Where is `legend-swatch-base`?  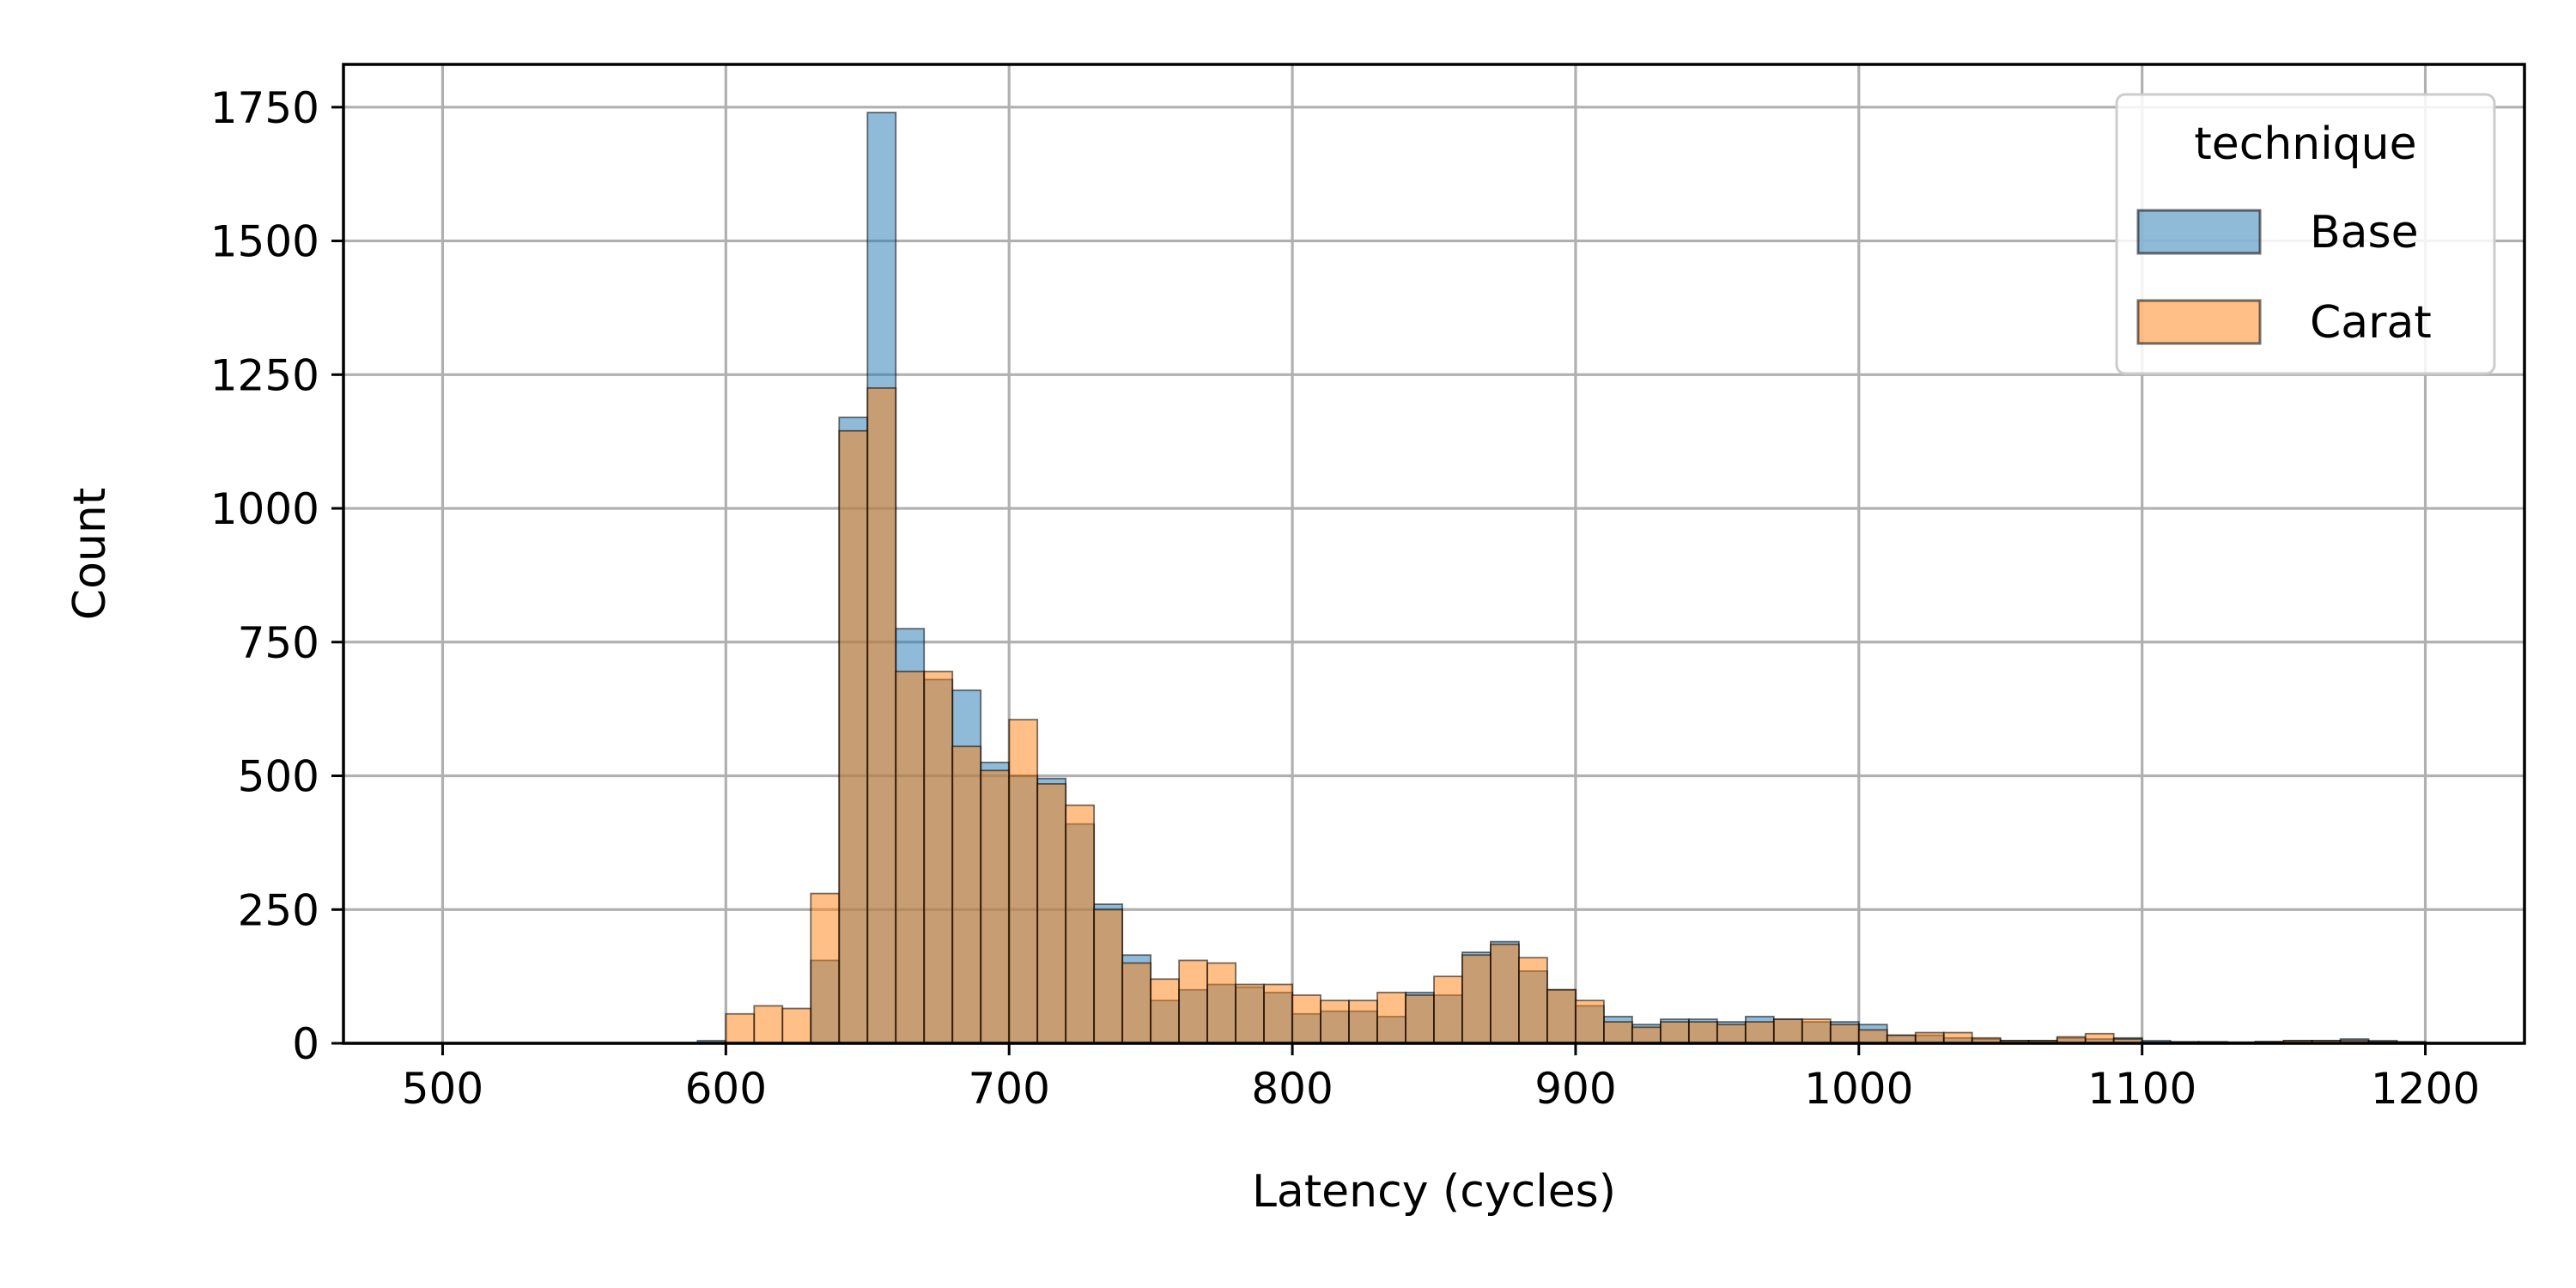
legend-swatch-base is located at coordinates (2199, 232).